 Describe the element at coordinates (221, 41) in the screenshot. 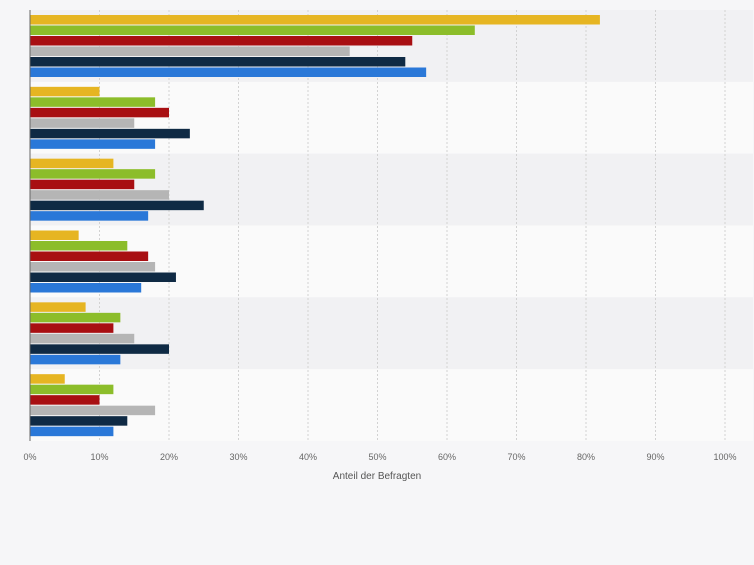

I see `bar-s3-g1` at that location.